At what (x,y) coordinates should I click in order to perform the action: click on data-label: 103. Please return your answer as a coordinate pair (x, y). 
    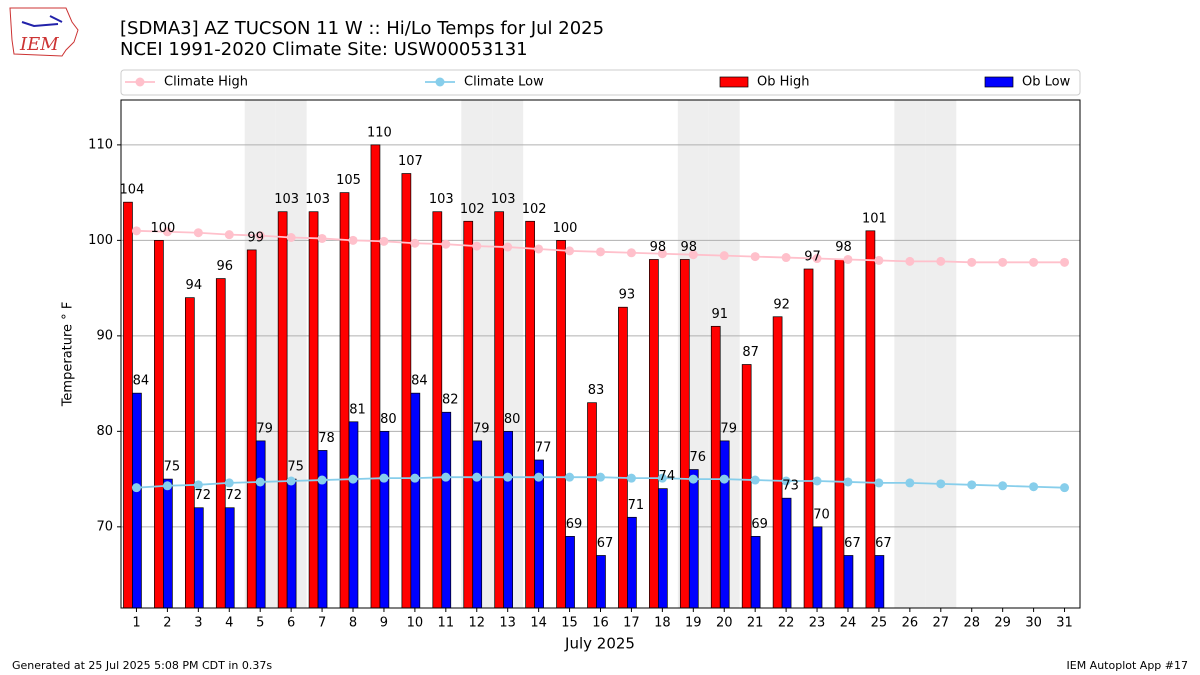
    Looking at the image, I should click on (317, 199).